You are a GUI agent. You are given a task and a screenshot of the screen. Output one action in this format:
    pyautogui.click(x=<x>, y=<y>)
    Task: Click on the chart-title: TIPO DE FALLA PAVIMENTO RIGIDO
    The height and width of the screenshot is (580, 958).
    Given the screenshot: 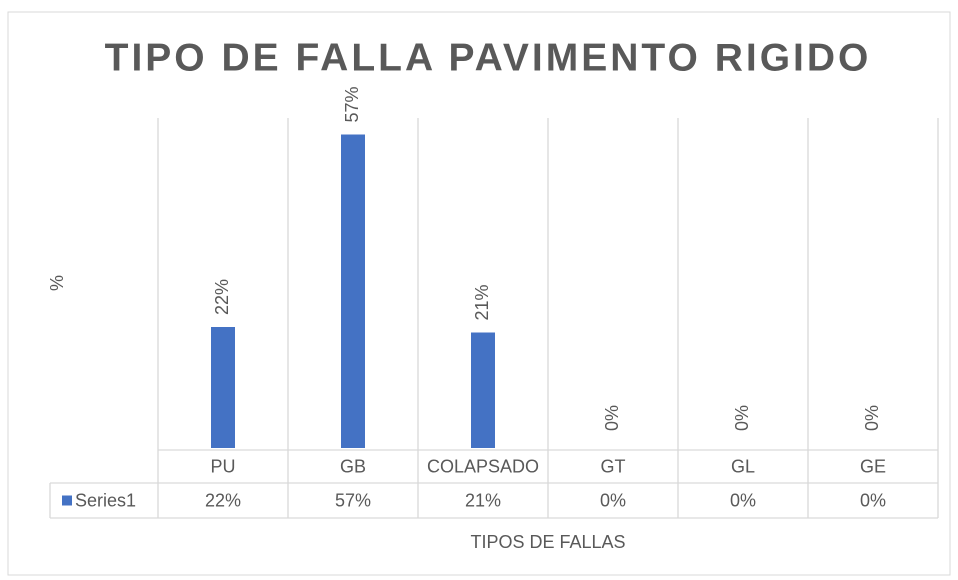 What is the action you would take?
    pyautogui.click(x=488, y=57)
    